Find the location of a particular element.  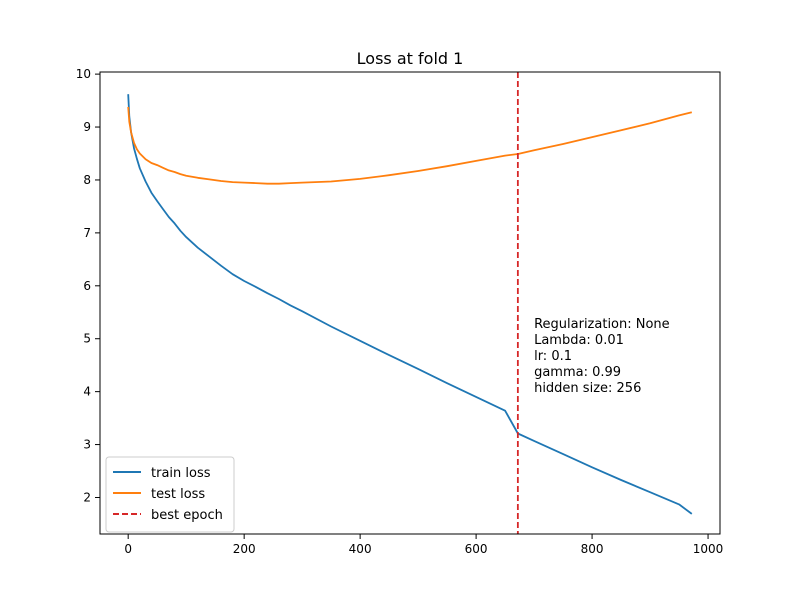

x-tick-label: 1000 is located at coordinates (708, 549).